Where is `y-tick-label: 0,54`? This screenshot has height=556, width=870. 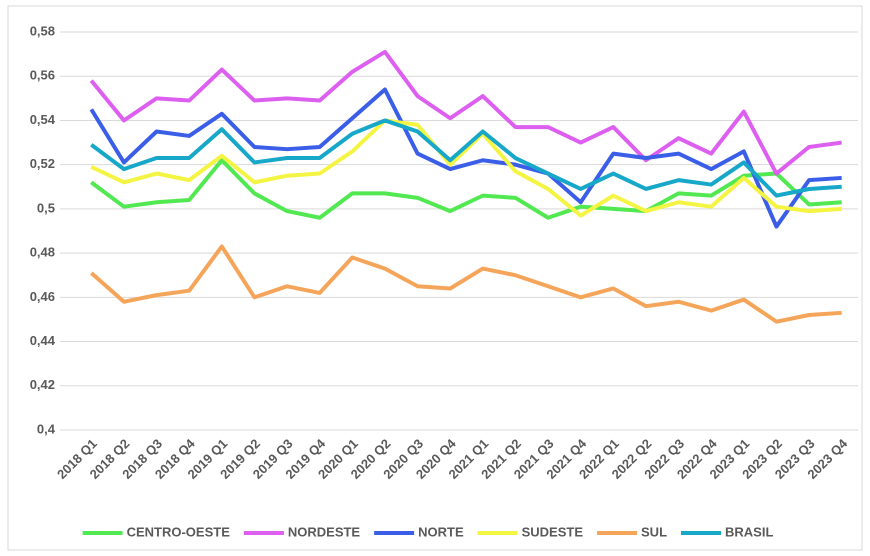
y-tick-label: 0,54 is located at coordinates (43, 119).